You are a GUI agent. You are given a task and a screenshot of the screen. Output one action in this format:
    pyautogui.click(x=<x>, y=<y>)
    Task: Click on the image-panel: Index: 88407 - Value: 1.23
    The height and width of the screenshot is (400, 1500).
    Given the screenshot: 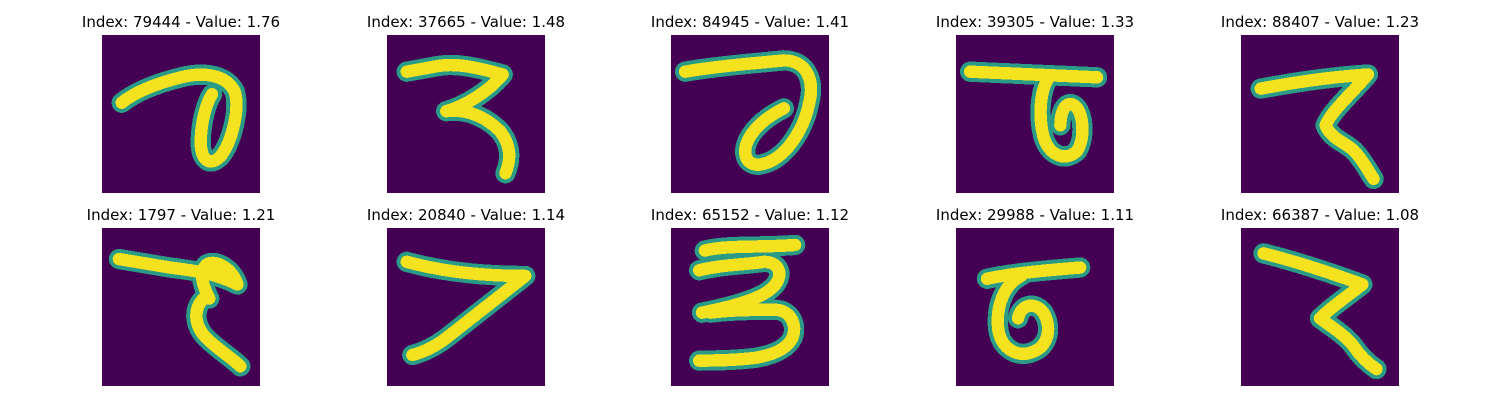 What is the action you would take?
    pyautogui.click(x=1320, y=107)
    